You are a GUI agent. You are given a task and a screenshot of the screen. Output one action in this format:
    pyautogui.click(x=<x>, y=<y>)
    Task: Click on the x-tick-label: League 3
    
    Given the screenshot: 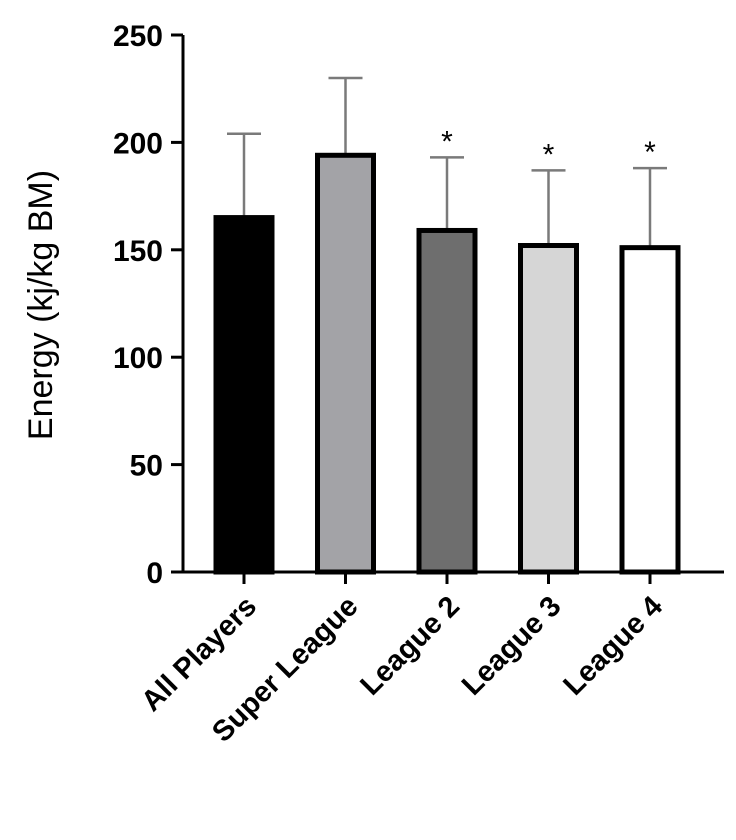 What is the action you would take?
    pyautogui.click(x=512, y=646)
    